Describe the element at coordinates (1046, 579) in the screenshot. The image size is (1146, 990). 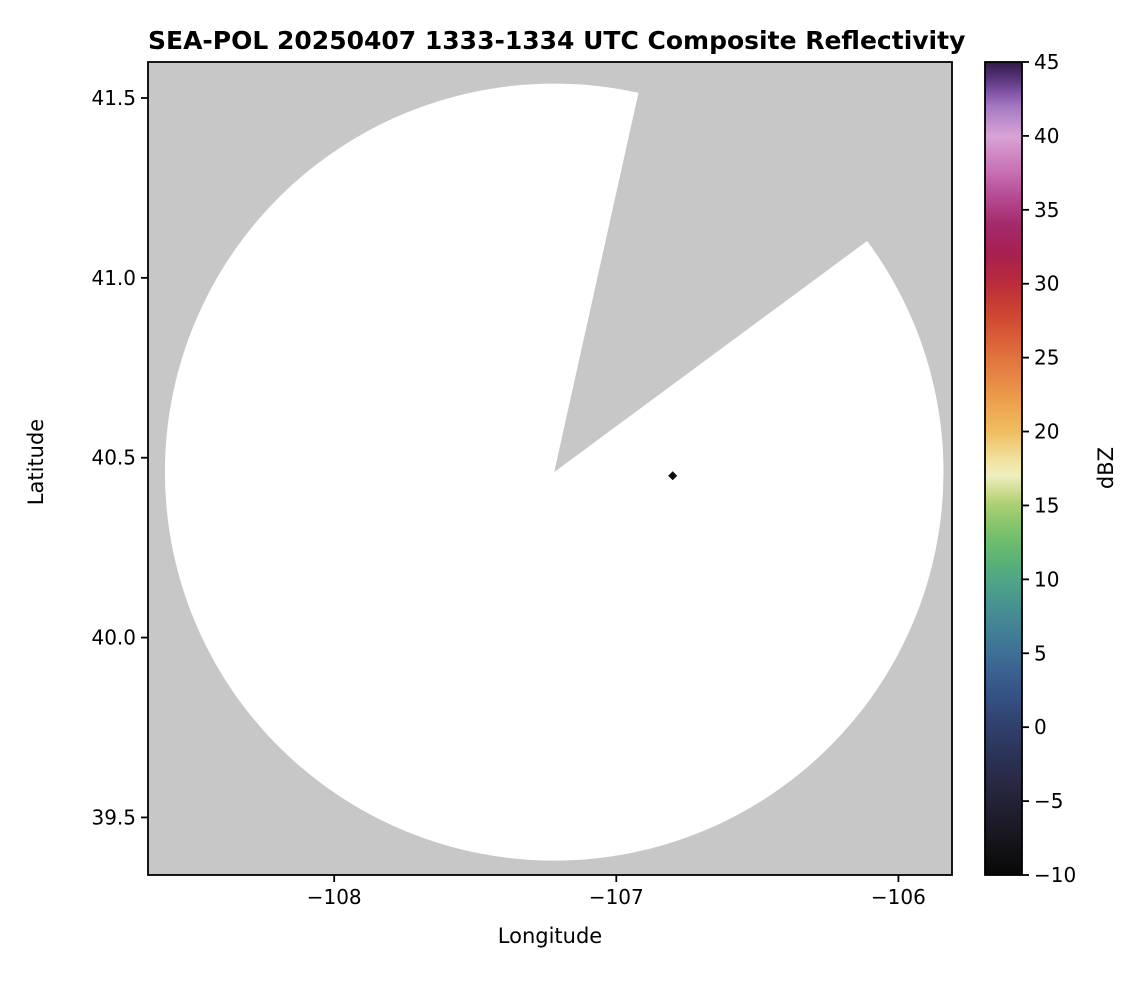
I see `colorbar-tick-label: 10` at that location.